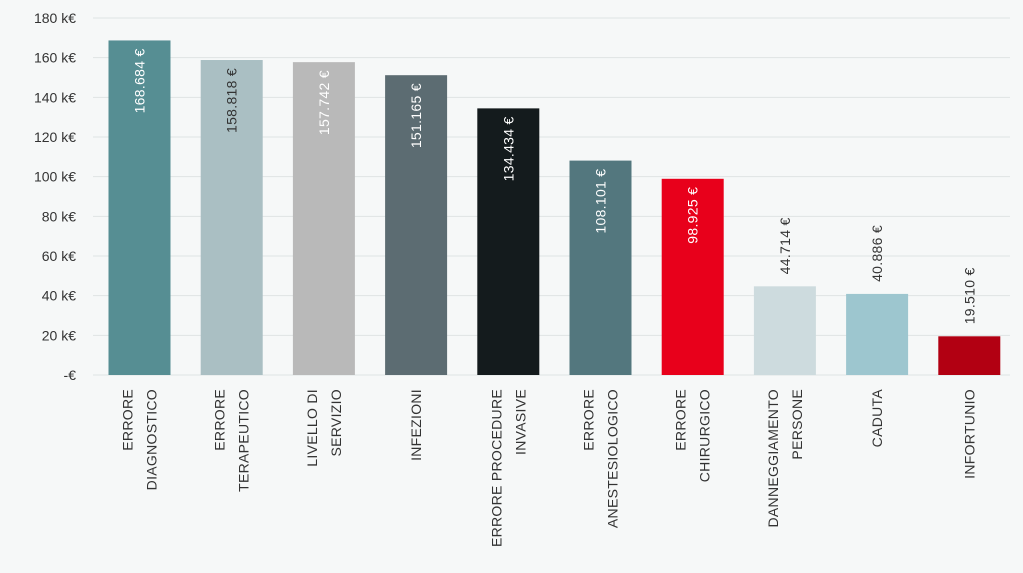 This screenshot has width=1023, height=573. Describe the element at coordinates (496, 468) in the screenshot. I see `category-label: ERRORE PROCEDURE` at that location.